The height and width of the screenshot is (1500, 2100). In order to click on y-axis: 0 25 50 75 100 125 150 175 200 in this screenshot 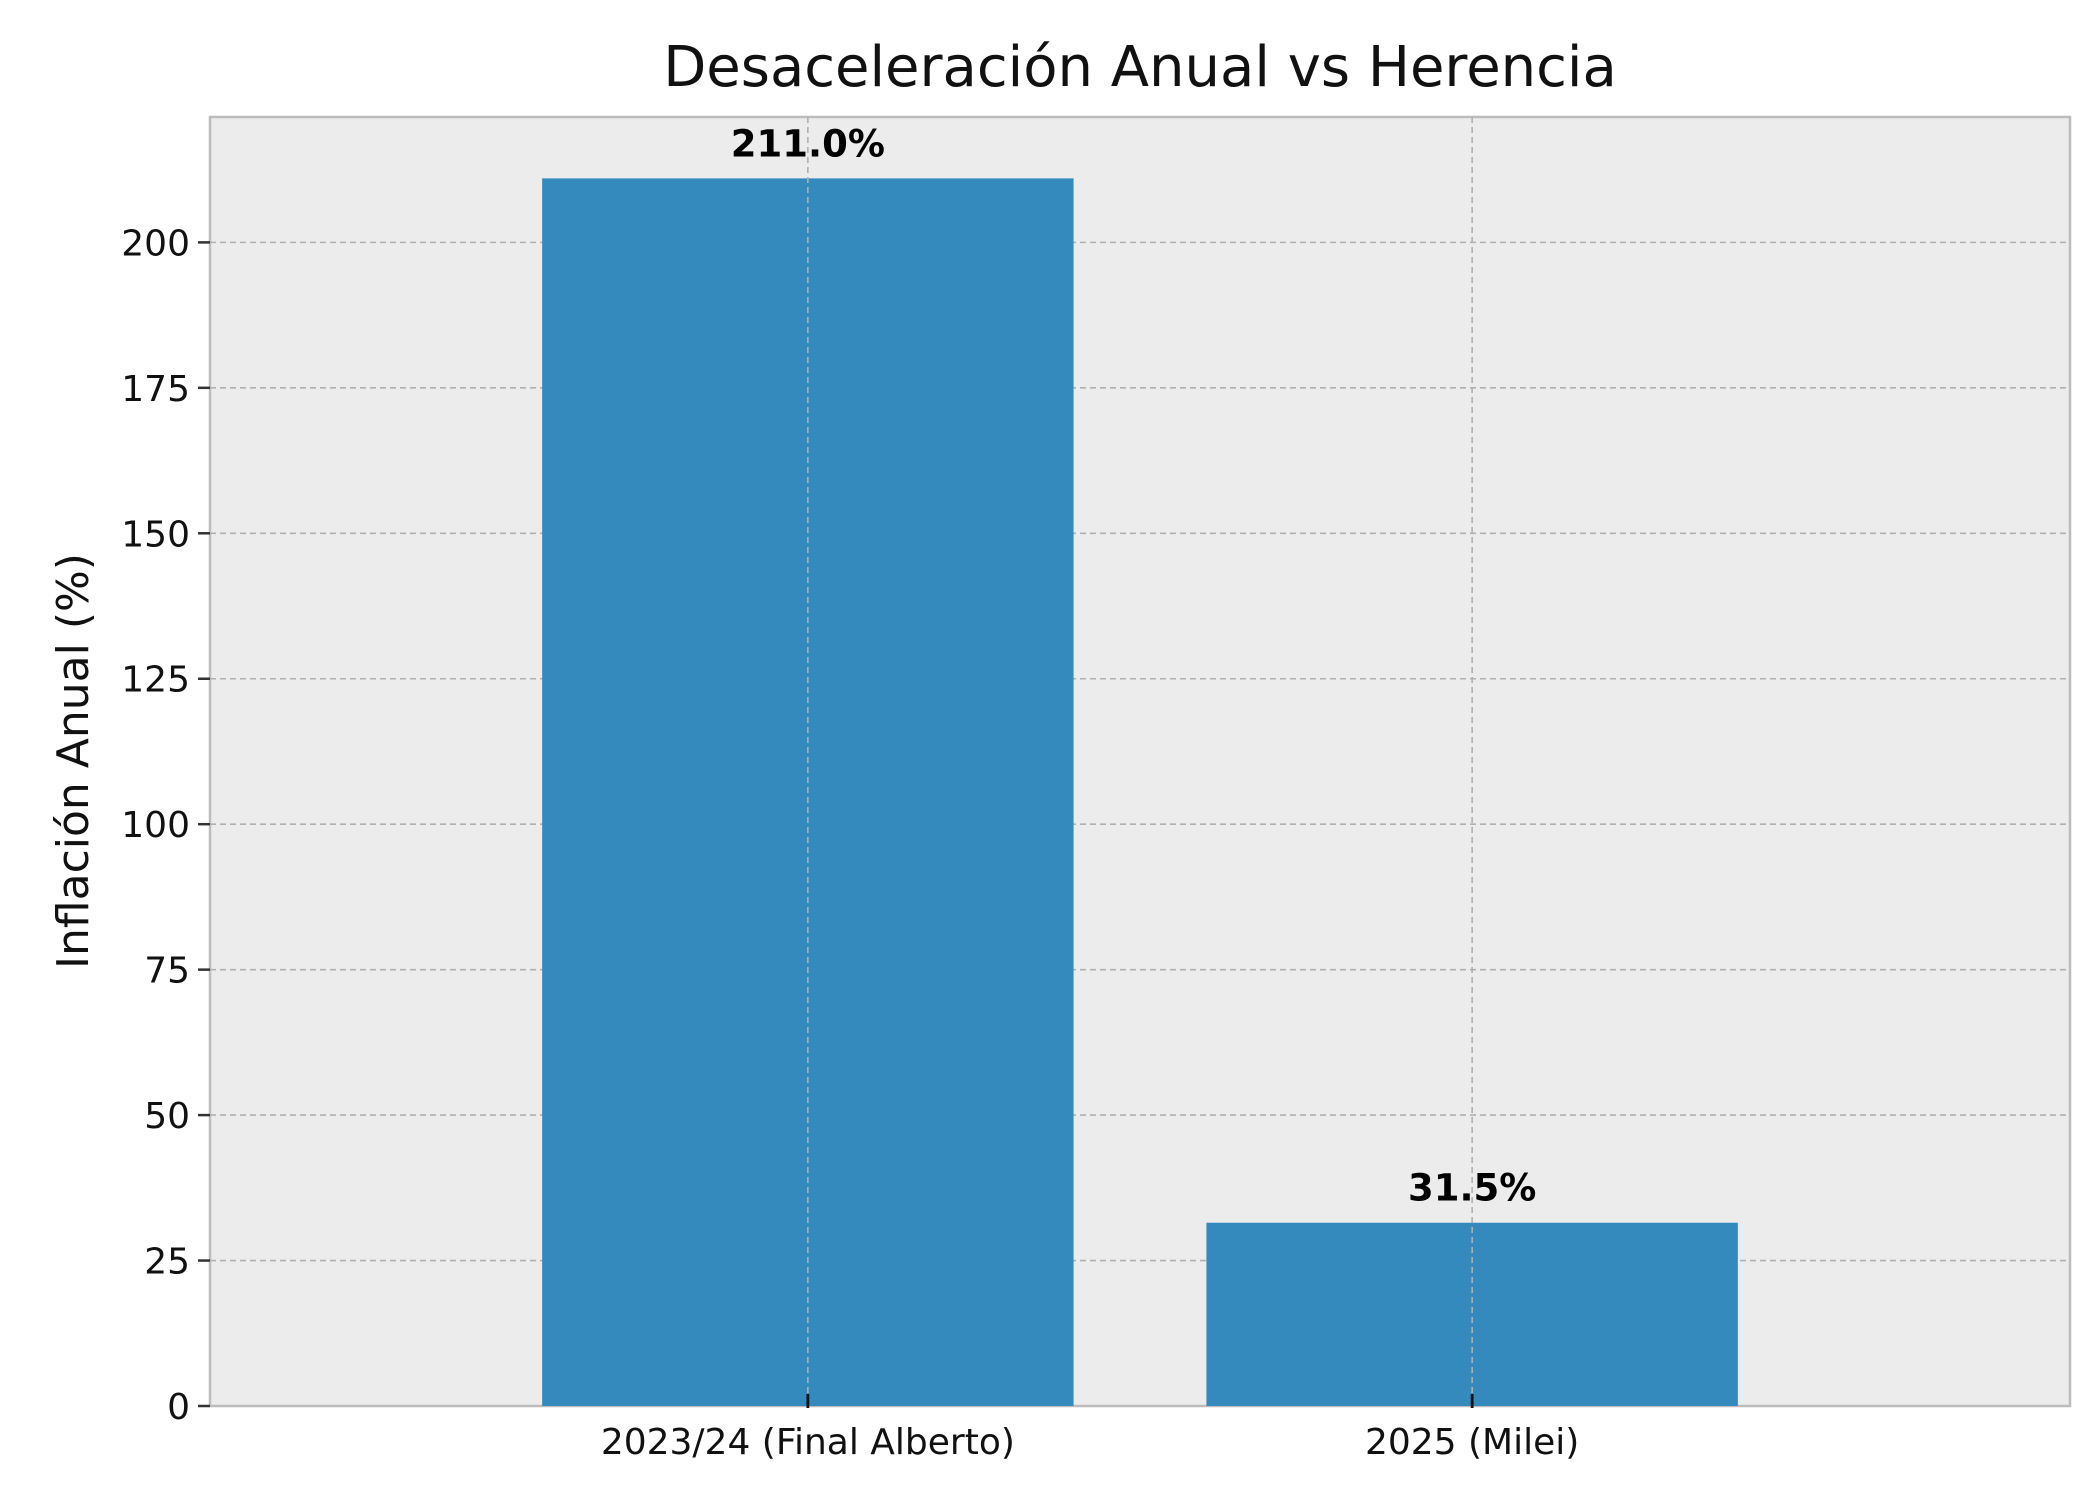, I will do `click(165, 825)`.